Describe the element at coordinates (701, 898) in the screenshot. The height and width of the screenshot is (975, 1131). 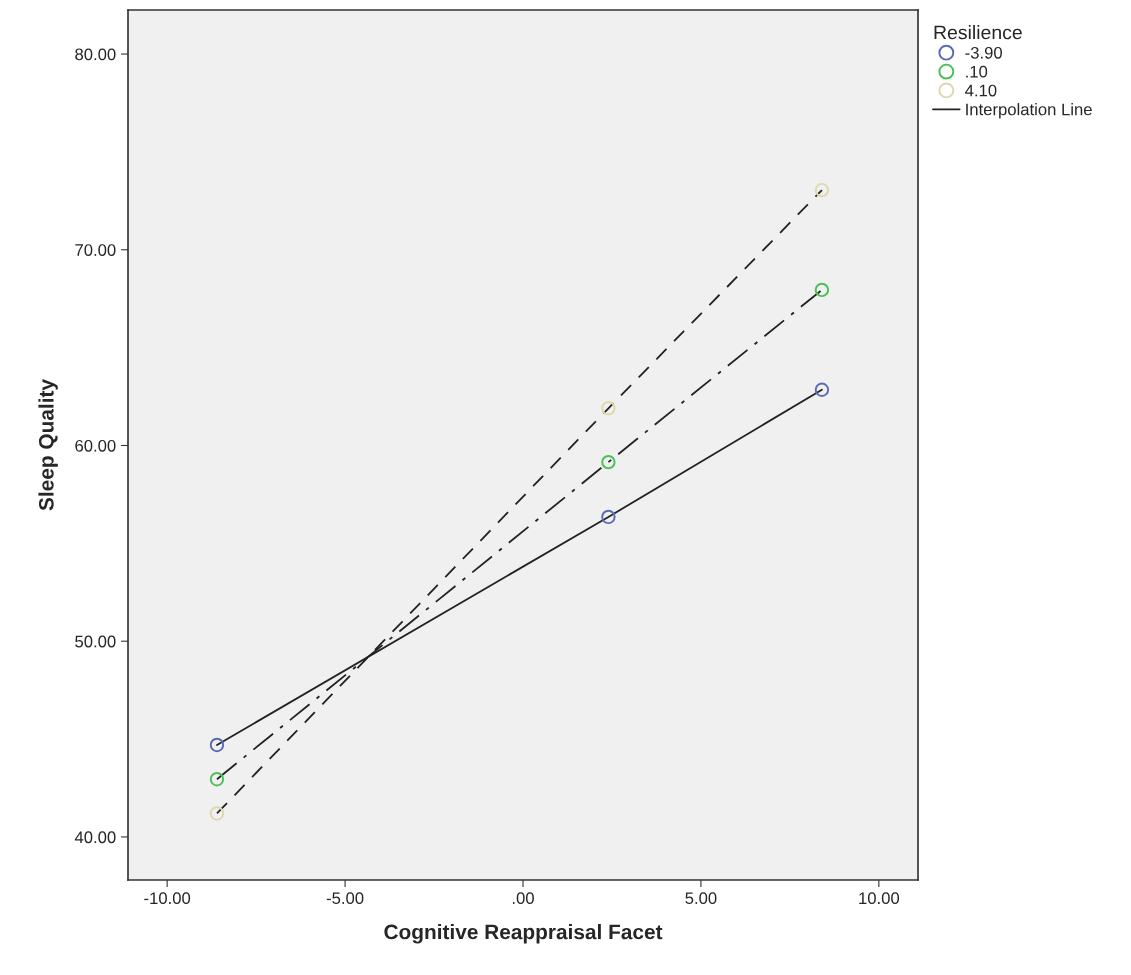
I see `x-tick-label: 5.00` at that location.